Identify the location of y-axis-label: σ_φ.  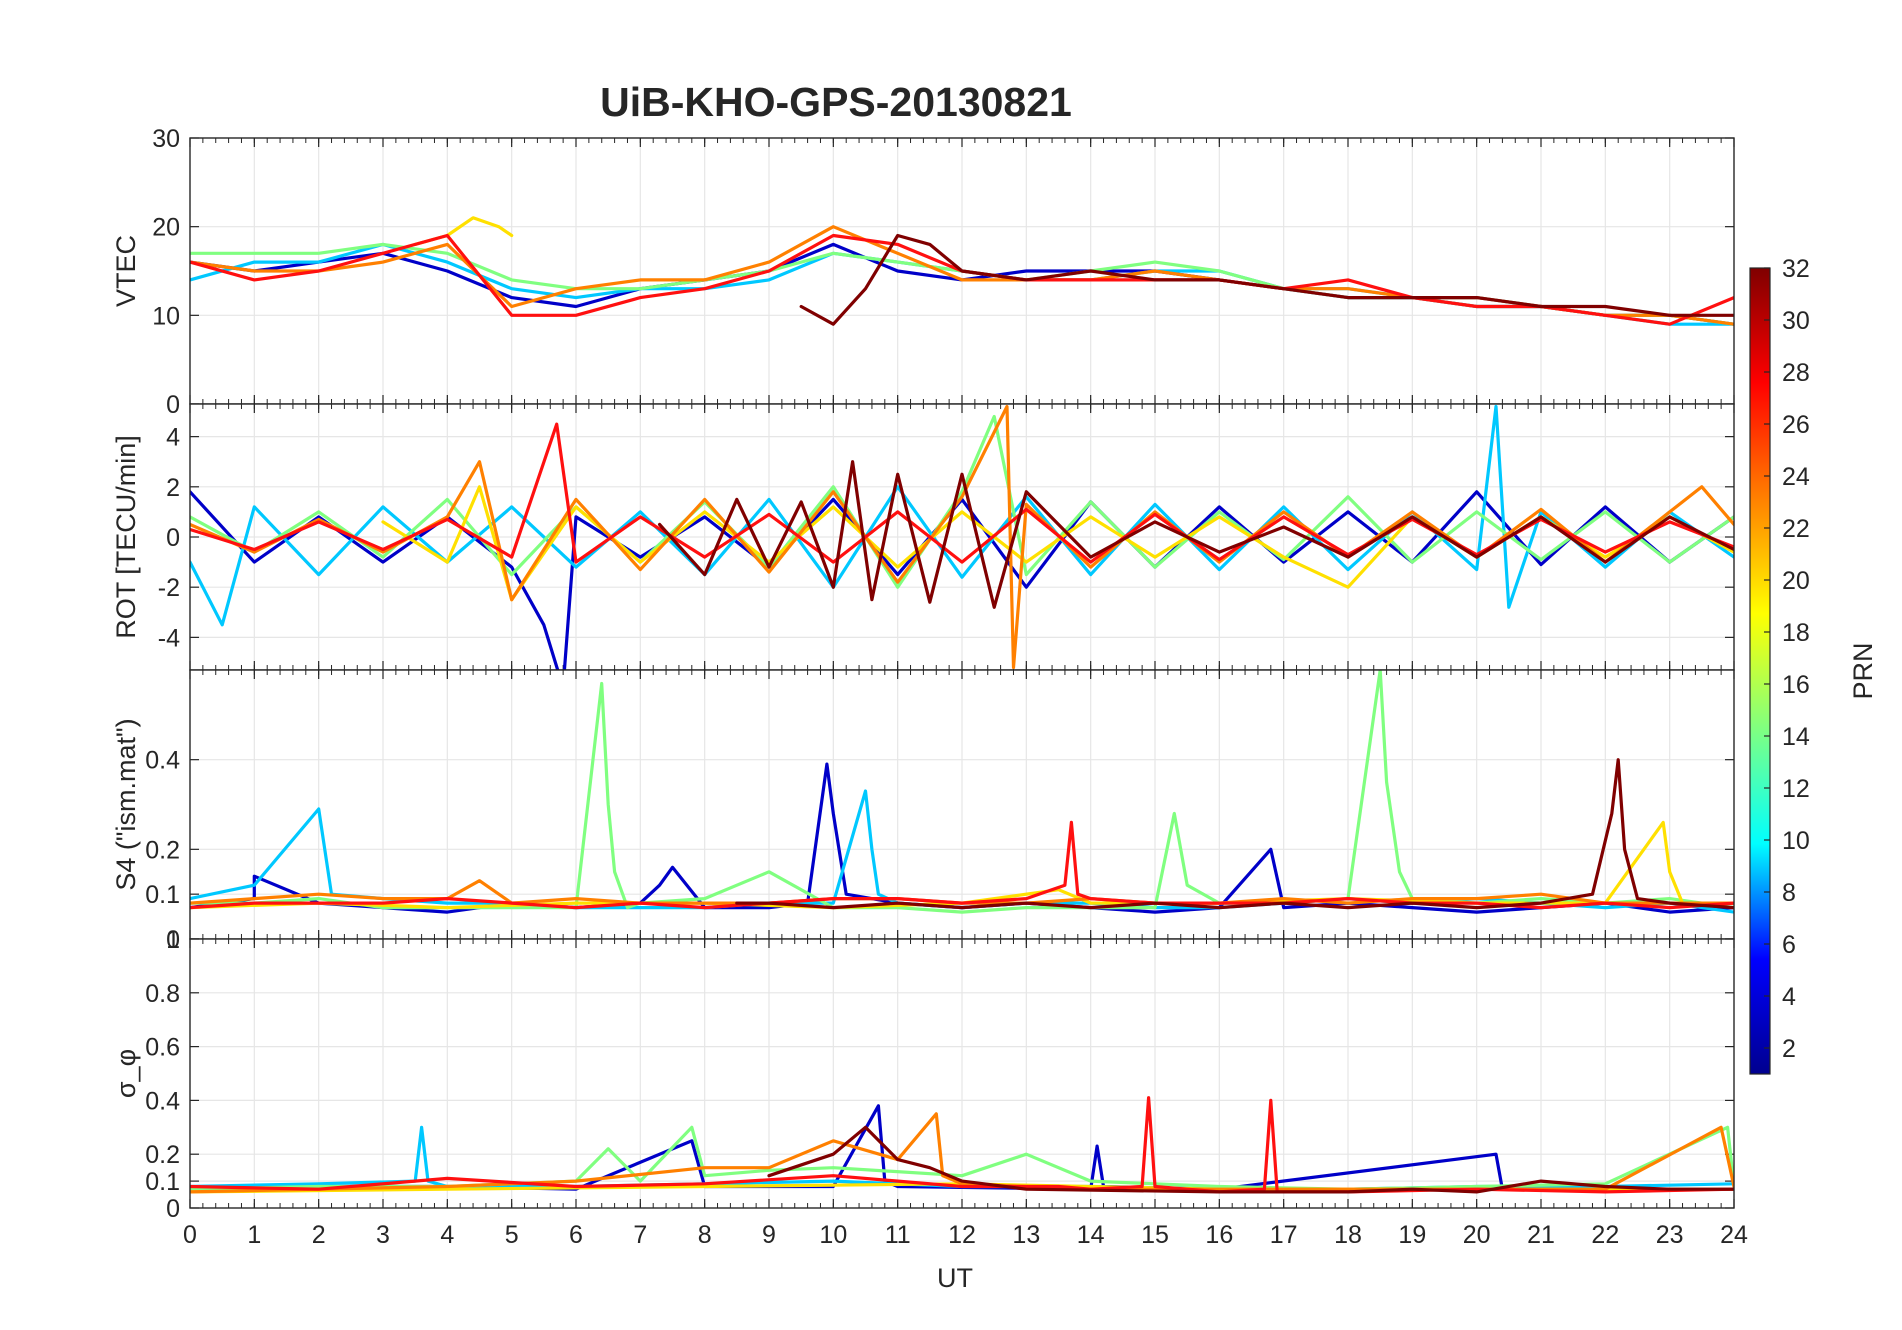
(126, 1073).